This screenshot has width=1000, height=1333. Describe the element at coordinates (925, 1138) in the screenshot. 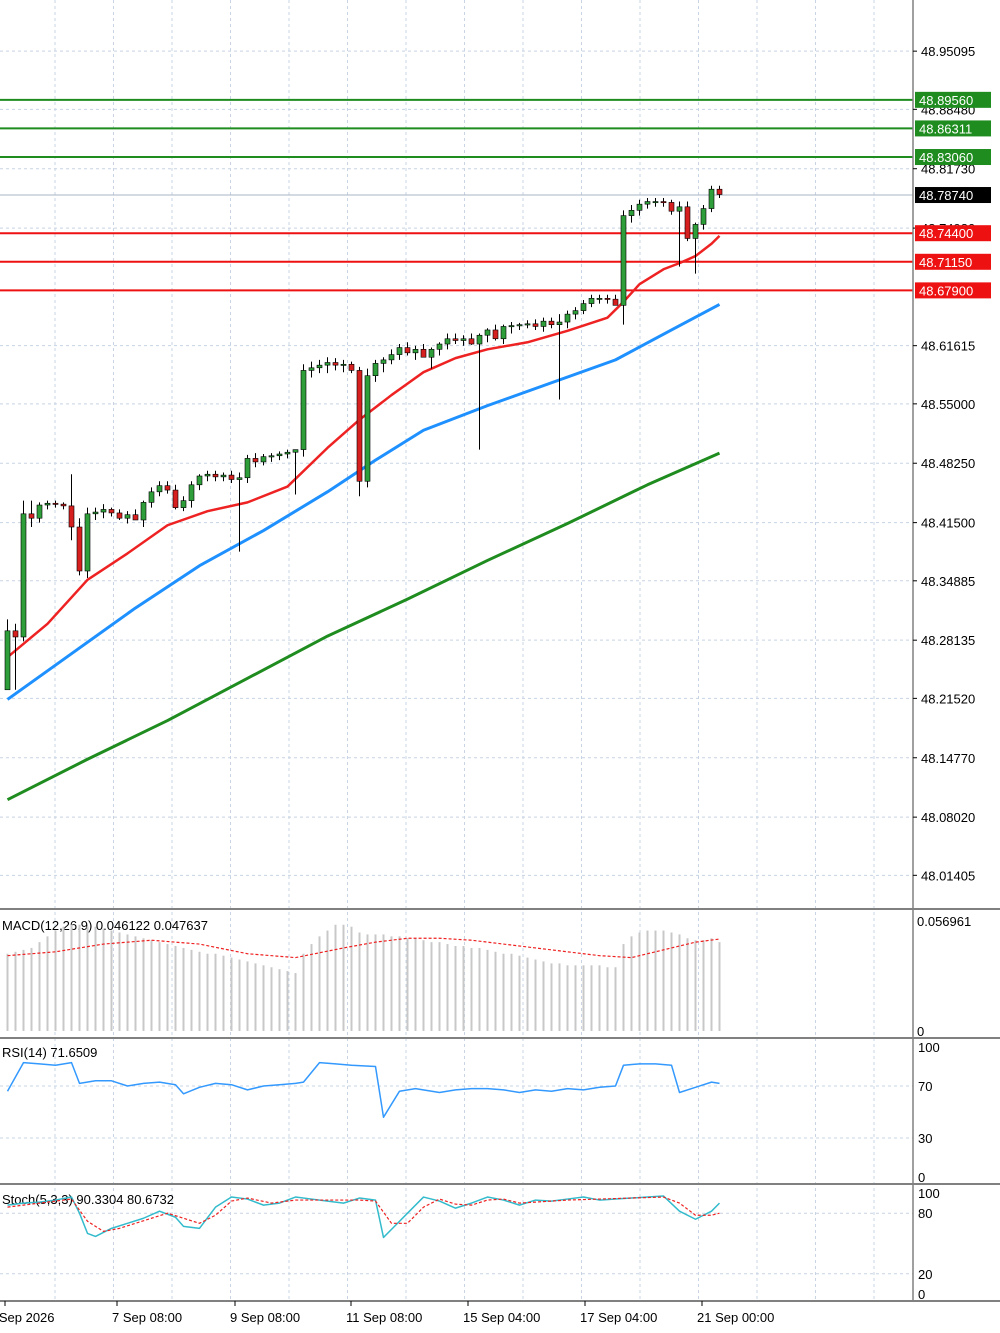

I see `rsi-tick-label: 30` at that location.